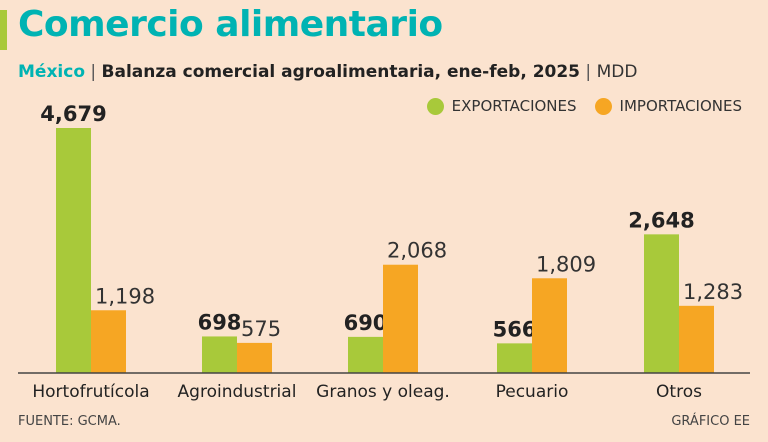 Image resolution: width=768 pixels, height=442 pixels. Describe the element at coordinates (237, 392) in the screenshot. I see `category-label-1: Agroindustrial` at that location.